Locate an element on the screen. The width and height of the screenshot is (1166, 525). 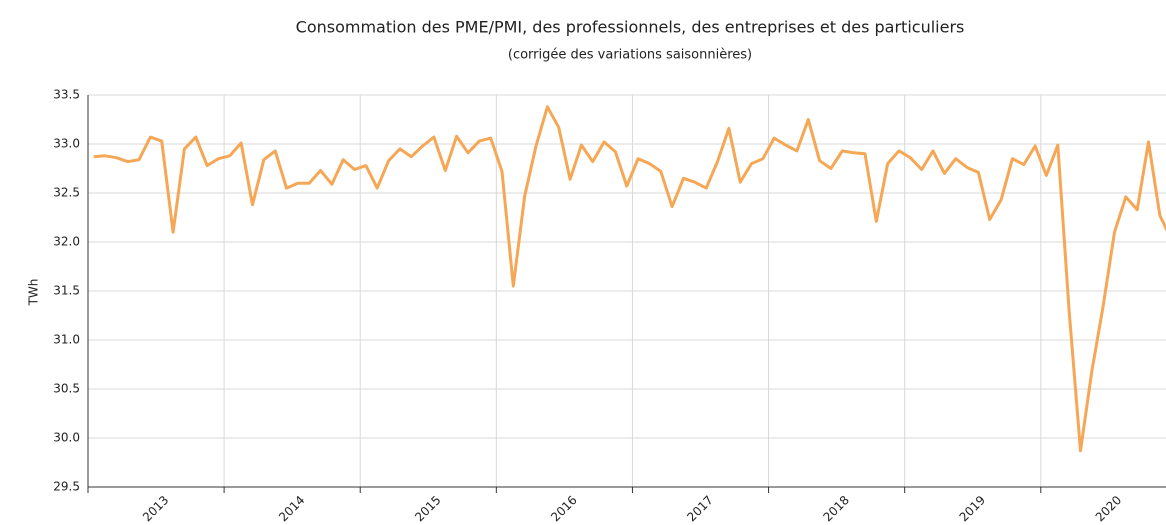
x-tick-label: 2013 is located at coordinates (155, 508).